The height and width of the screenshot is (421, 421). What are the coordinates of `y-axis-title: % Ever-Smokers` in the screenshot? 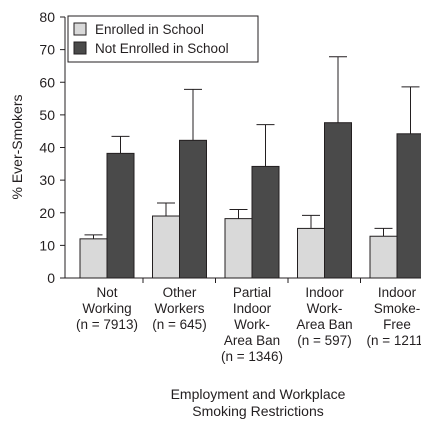 It's located at (17, 146).